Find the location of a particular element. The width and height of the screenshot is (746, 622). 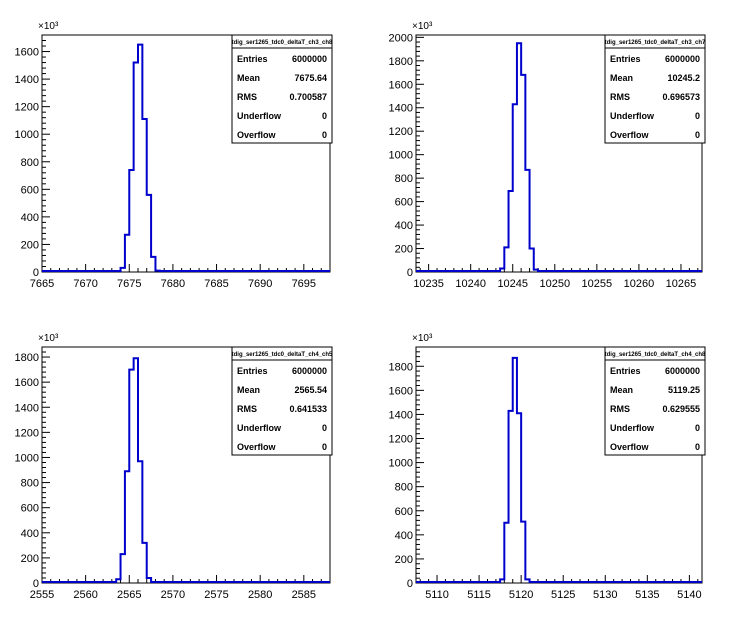

histogram-title: tdig_ser1265_tdc0_deltaT_ch3_ch8 is located at coordinates (282, 43).